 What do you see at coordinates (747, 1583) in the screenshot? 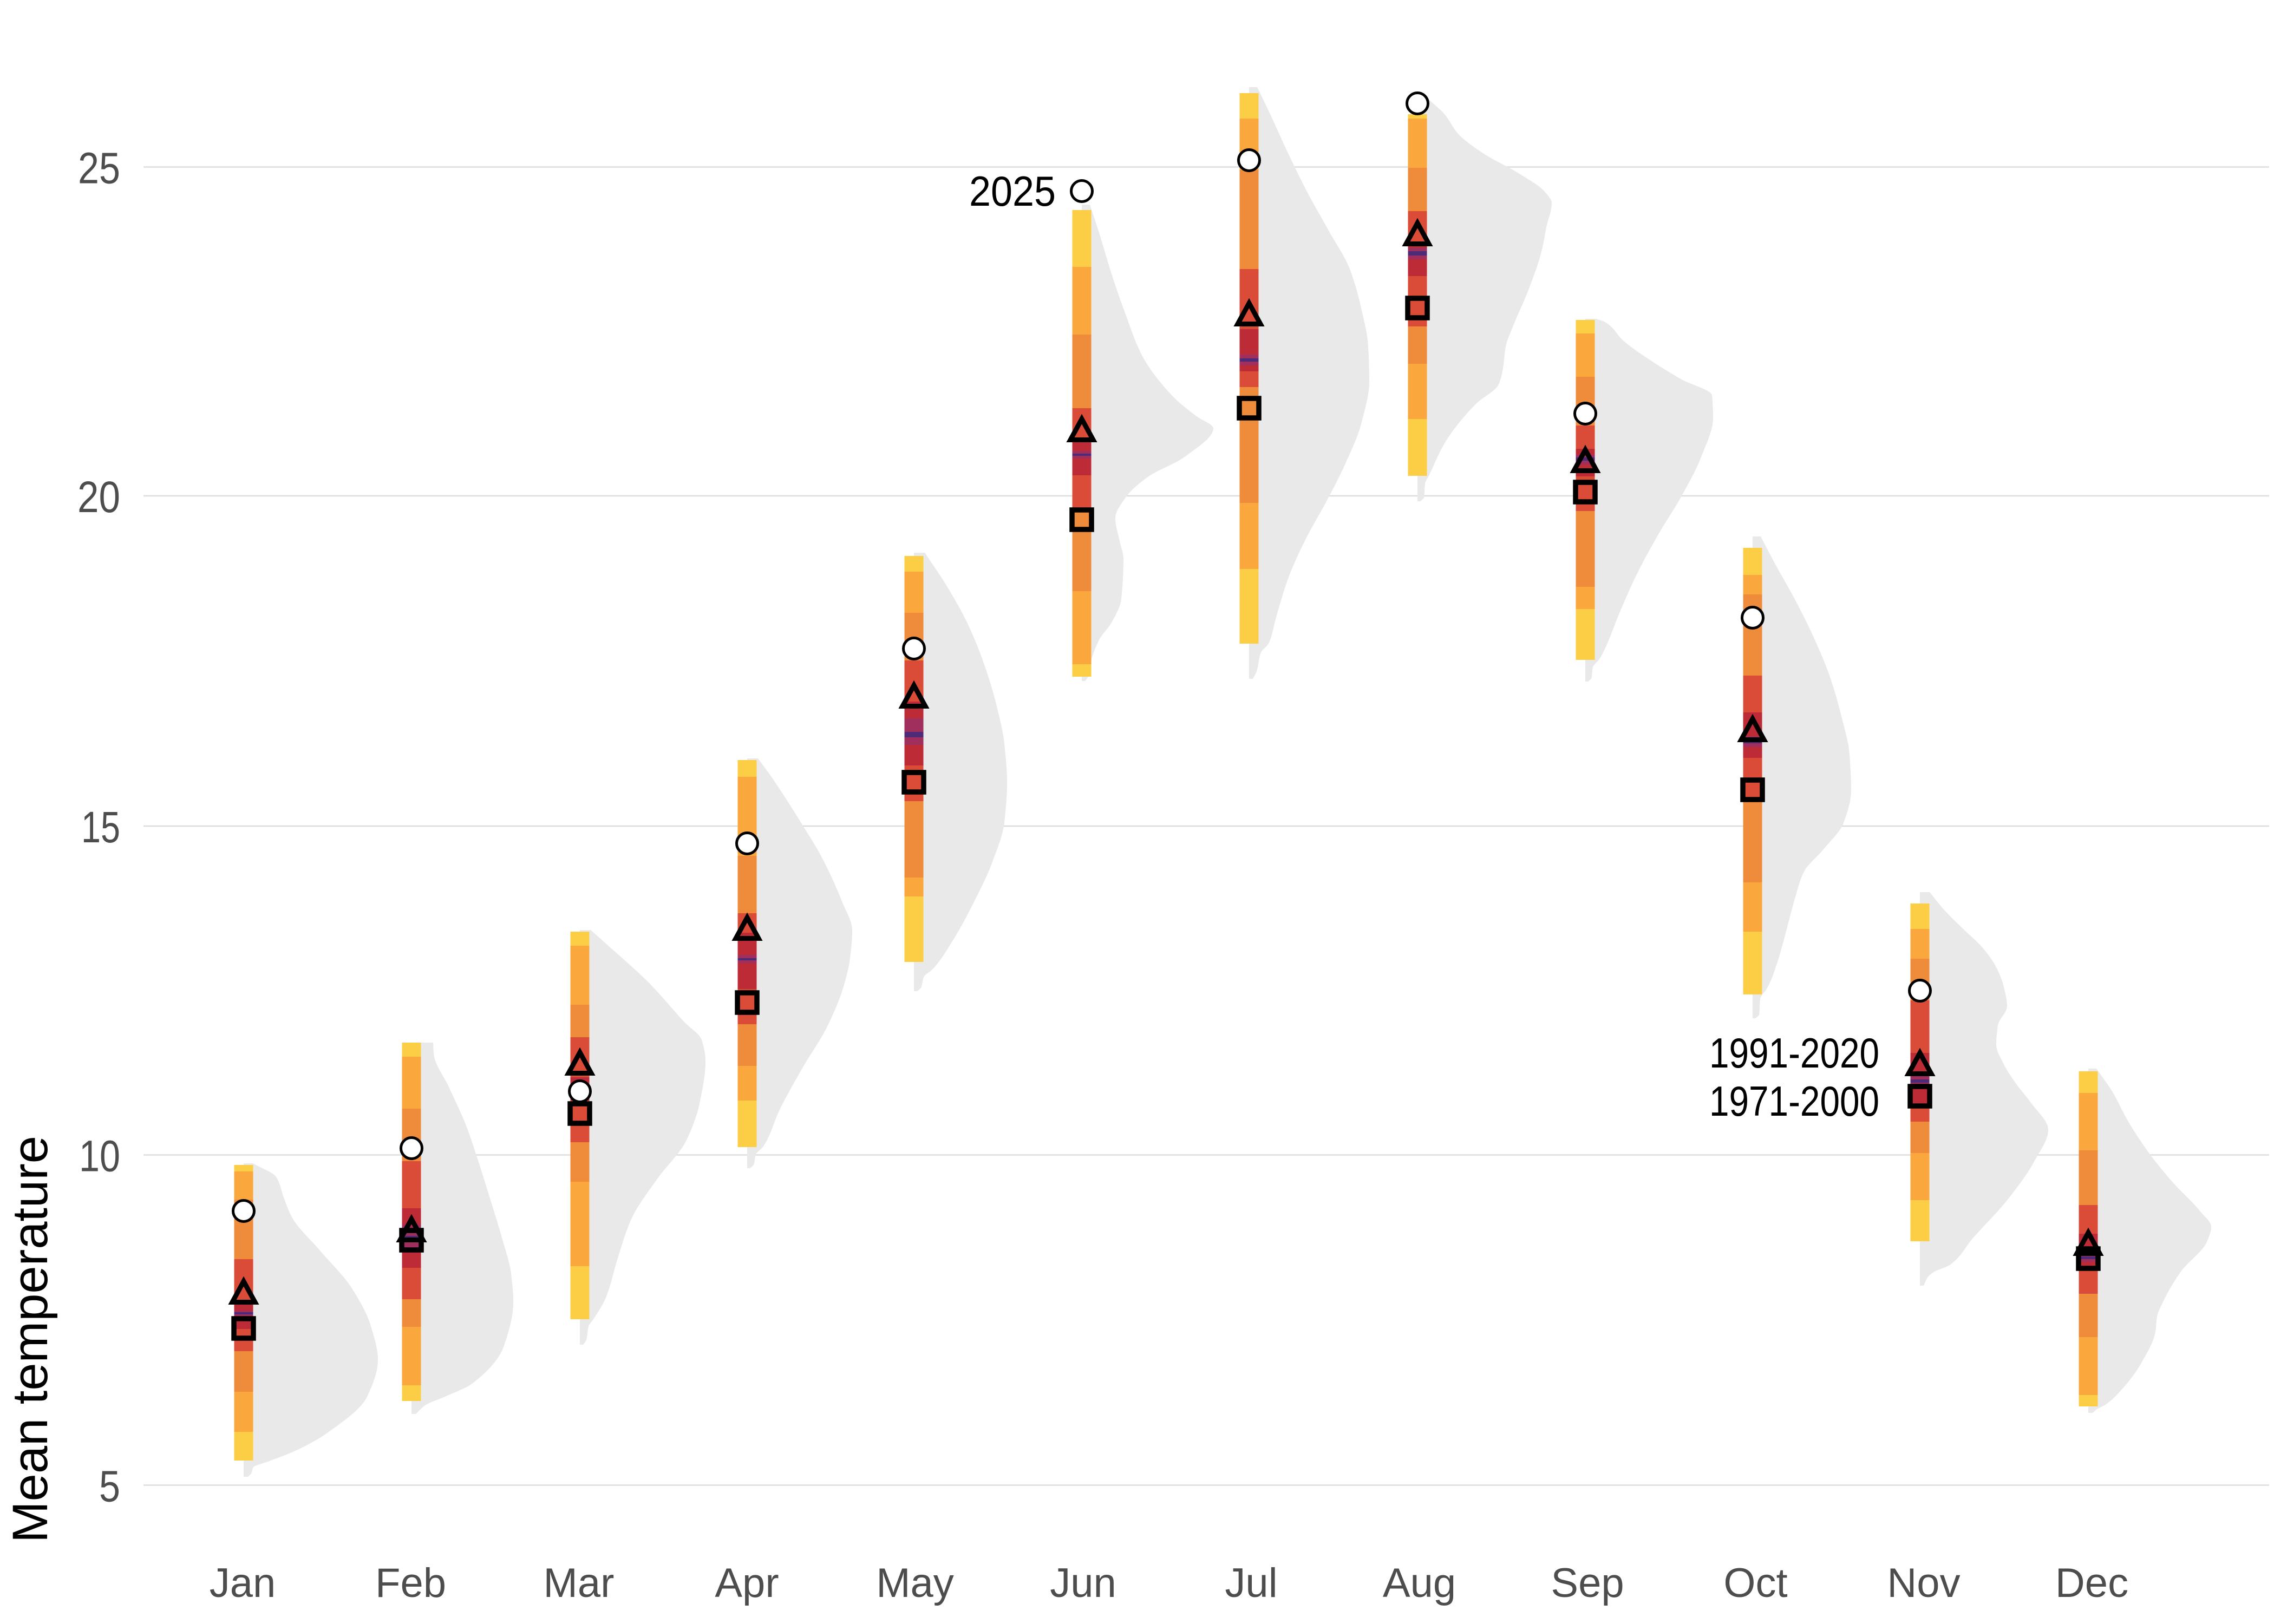
I see `svg-text: Apr` at bounding box center [747, 1583].